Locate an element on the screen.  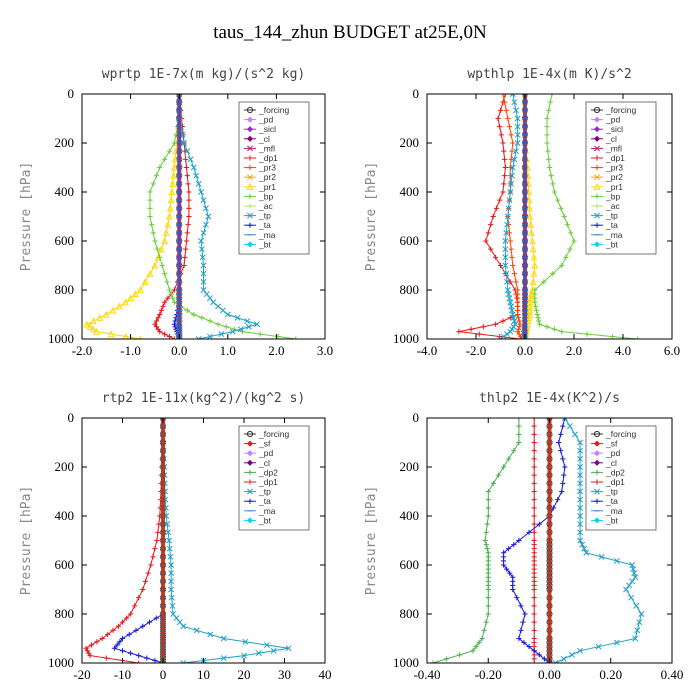
legend-label: _cl is located at coordinates (264, 463).